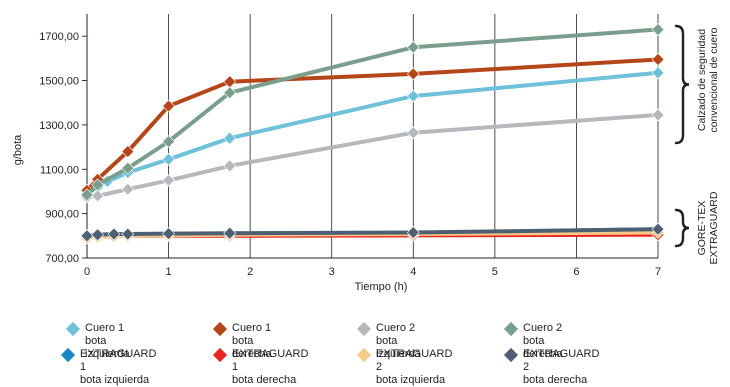 Image resolution: width=730 pixels, height=387 pixels. Describe the element at coordinates (414, 367) in the screenshot. I see `legend-label: EXTRAGUARD 2 bota izquierda` at that location.